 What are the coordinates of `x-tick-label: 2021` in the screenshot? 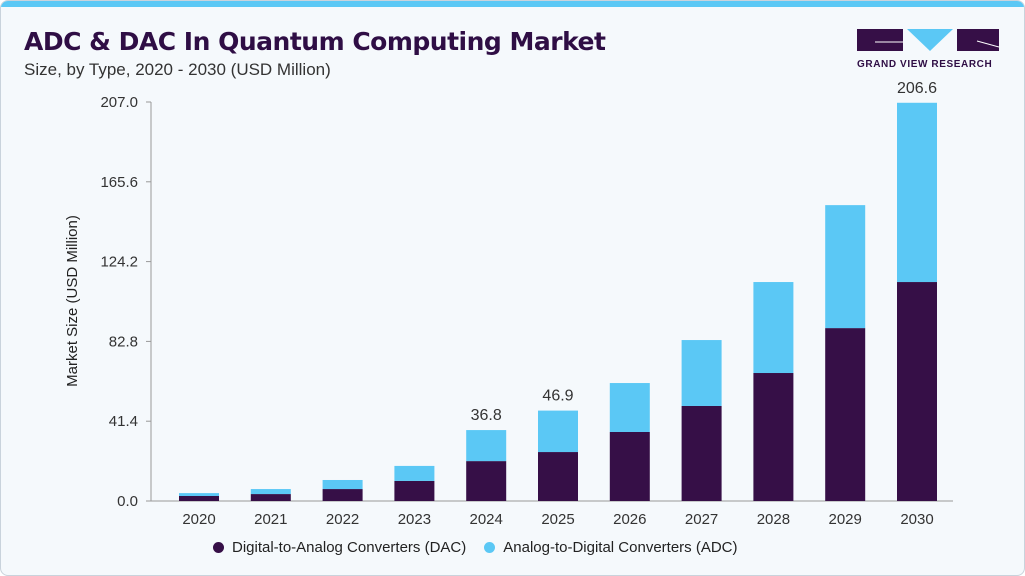 It's located at (270, 519).